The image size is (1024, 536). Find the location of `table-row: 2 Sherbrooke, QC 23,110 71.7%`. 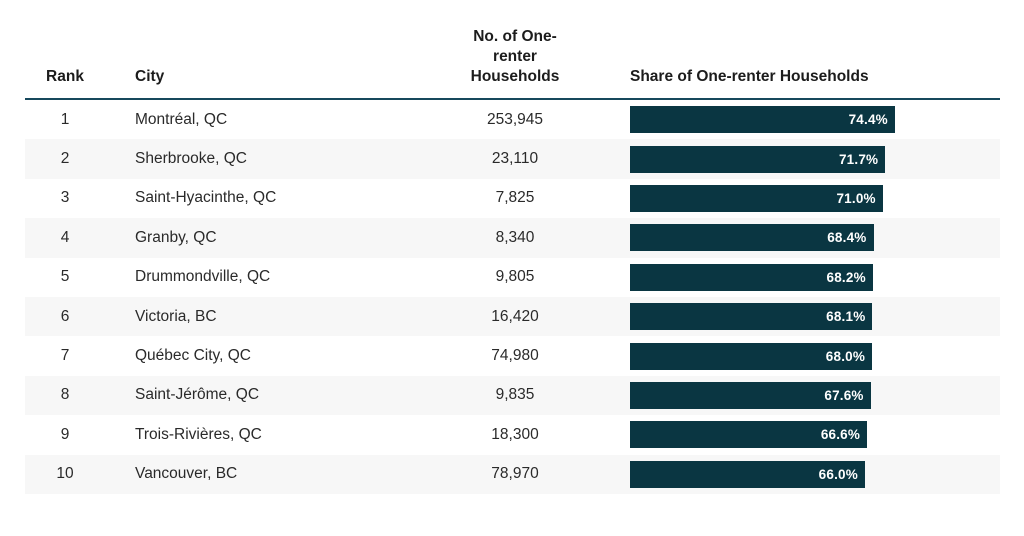

table-row: 2 Sherbrooke, QC 23,110 71.7% is located at coordinates (512, 159).